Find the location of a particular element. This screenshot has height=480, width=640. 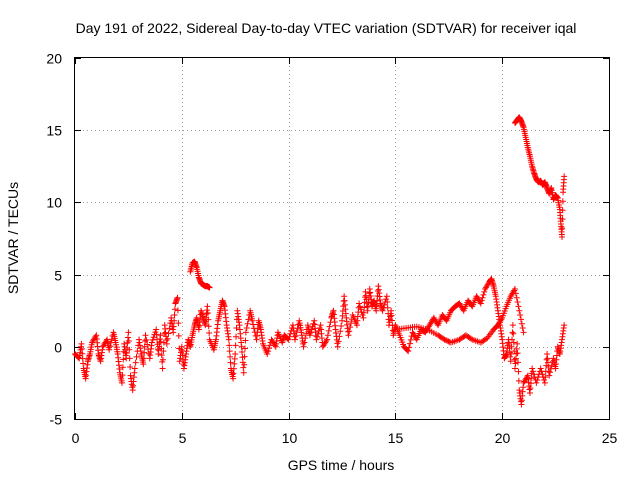

y-tick-label: 0 is located at coordinates (58, 348).